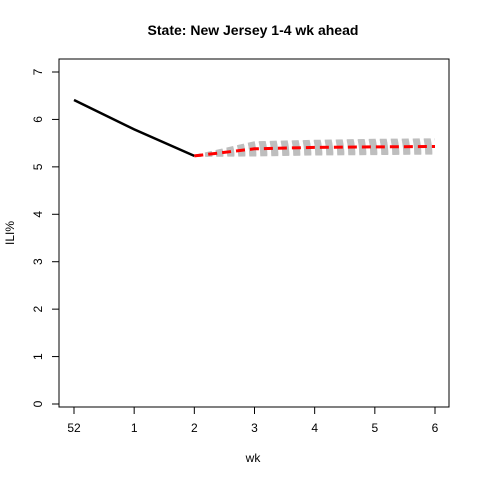 The image size is (480, 480). Describe the element at coordinates (254, 128) in the screenshot. I see `data-lines` at that location.